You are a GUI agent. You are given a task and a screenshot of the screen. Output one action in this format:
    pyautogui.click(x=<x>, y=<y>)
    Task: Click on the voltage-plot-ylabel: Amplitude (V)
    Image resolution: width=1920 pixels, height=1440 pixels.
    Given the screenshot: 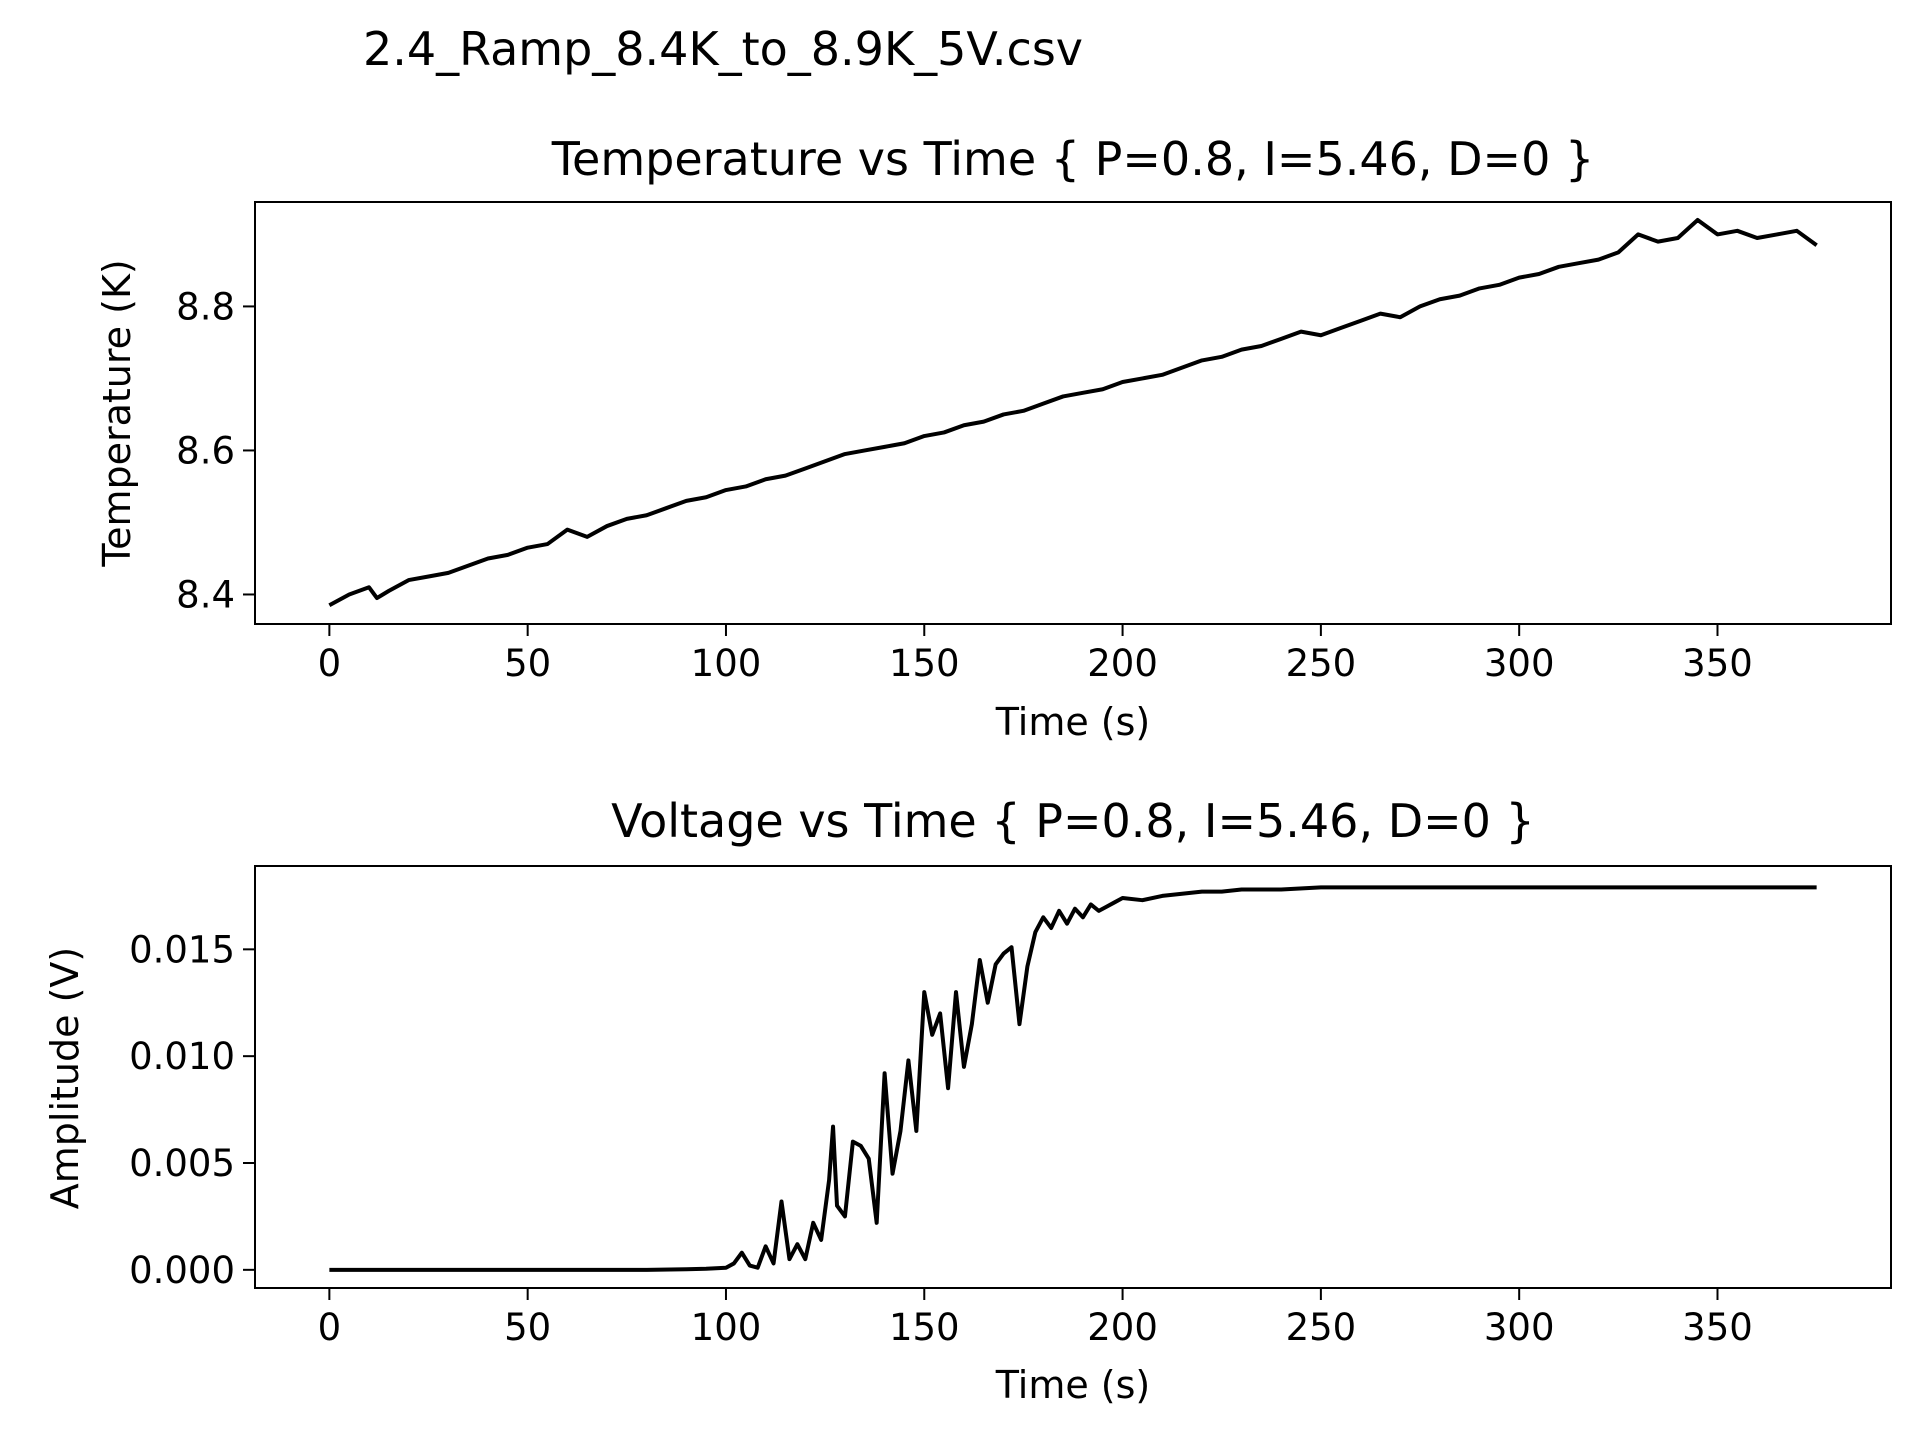 What is the action you would take?
    pyautogui.click(x=65, y=1078)
    